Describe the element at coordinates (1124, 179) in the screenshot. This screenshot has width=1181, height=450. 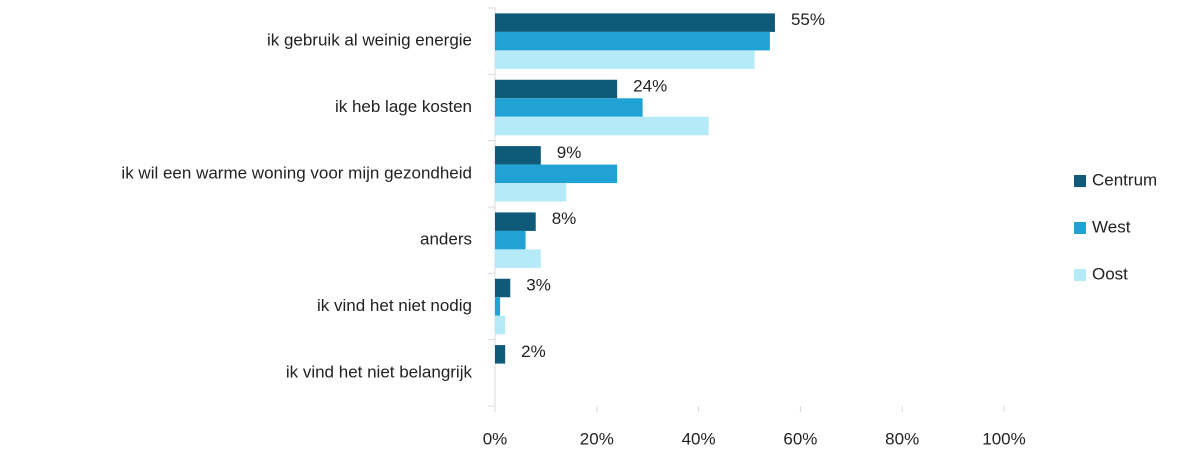
I see `legend-label: Centrum` at that location.